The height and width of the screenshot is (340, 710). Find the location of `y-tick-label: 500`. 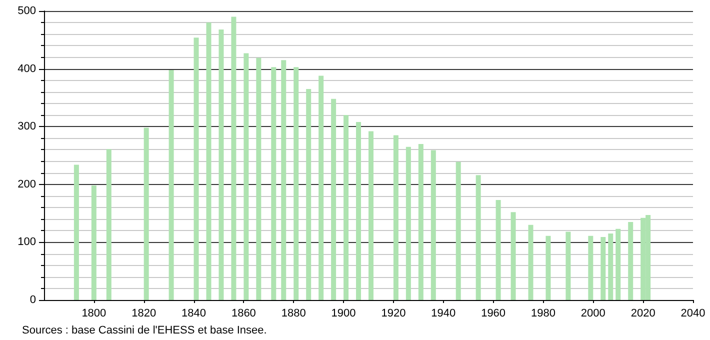

y-tick-label: 500 is located at coordinates (27, 11).